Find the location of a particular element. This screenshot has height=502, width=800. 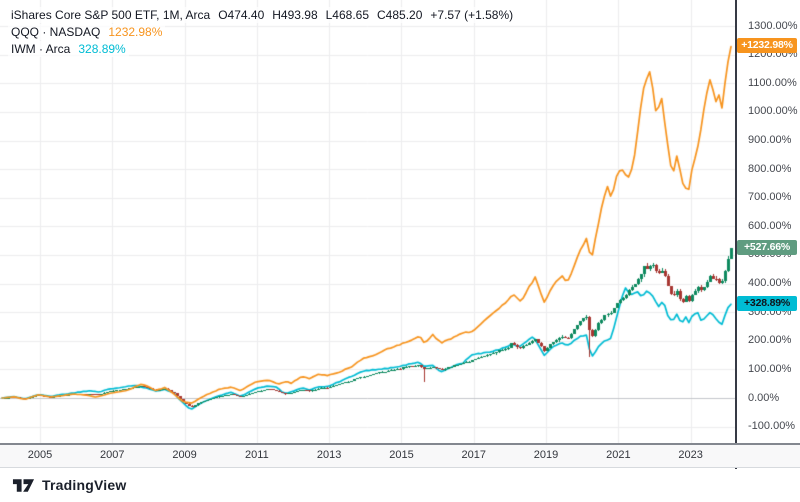

y-axis-tick-label: 900.00% is located at coordinates (770, 140).